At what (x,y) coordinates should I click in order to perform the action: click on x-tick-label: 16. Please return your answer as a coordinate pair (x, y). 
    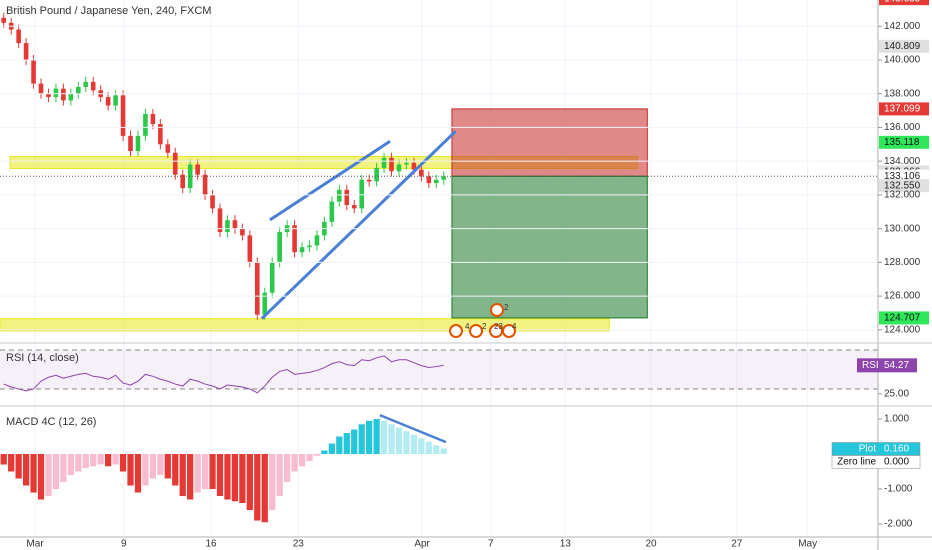
    Looking at the image, I should click on (211, 544).